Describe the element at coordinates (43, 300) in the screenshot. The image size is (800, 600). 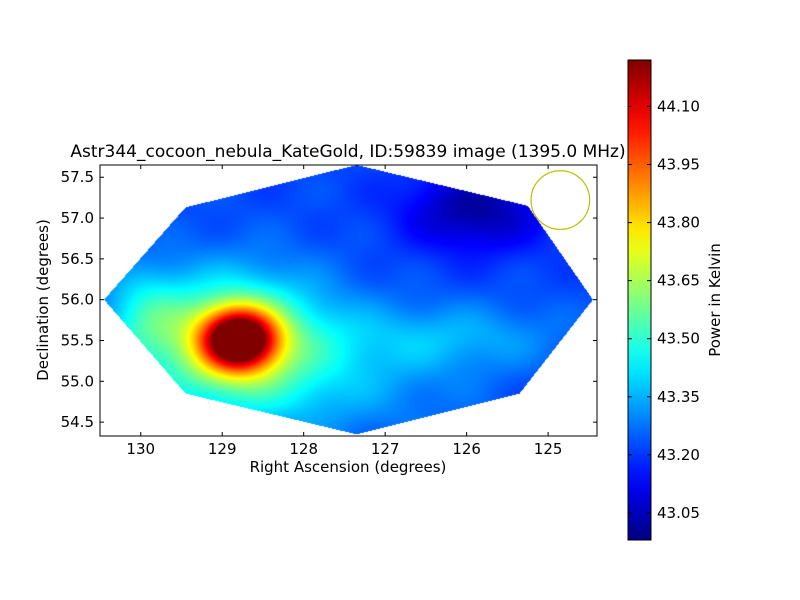
I see `y-axis-label: Declination (degrees)` at that location.